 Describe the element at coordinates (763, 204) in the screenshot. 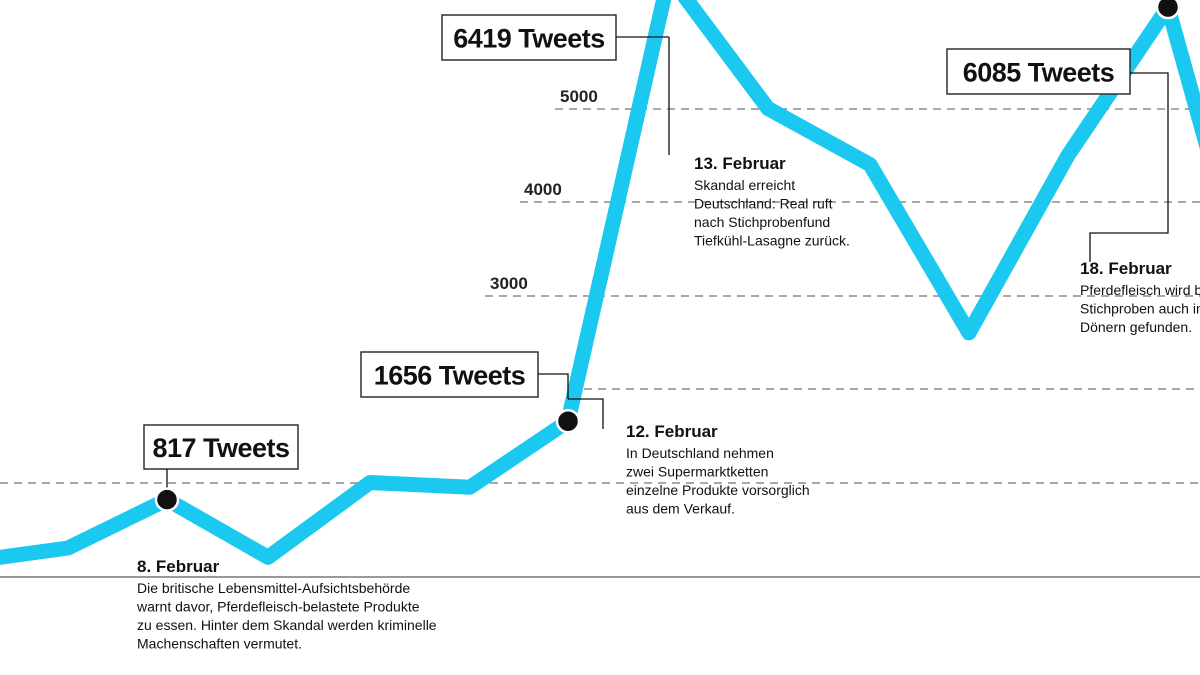

I see `annotation-text-line: Deutschland: Real ruft` at that location.